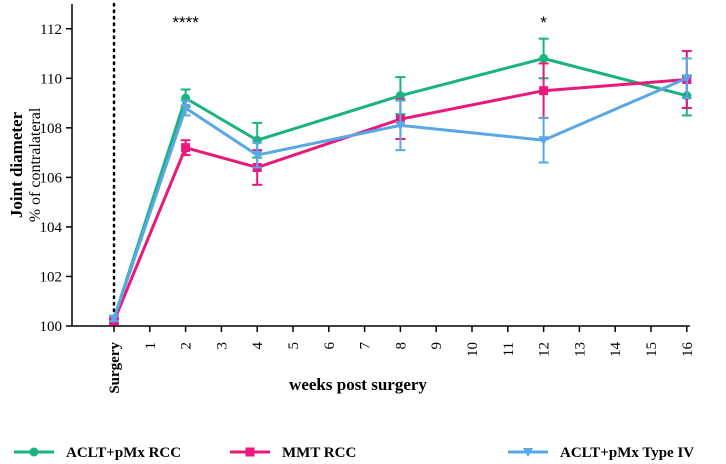 The height and width of the screenshot is (464, 726). What do you see at coordinates (652, 349) in the screenshot?
I see `x-tick-label: 15` at bounding box center [652, 349].